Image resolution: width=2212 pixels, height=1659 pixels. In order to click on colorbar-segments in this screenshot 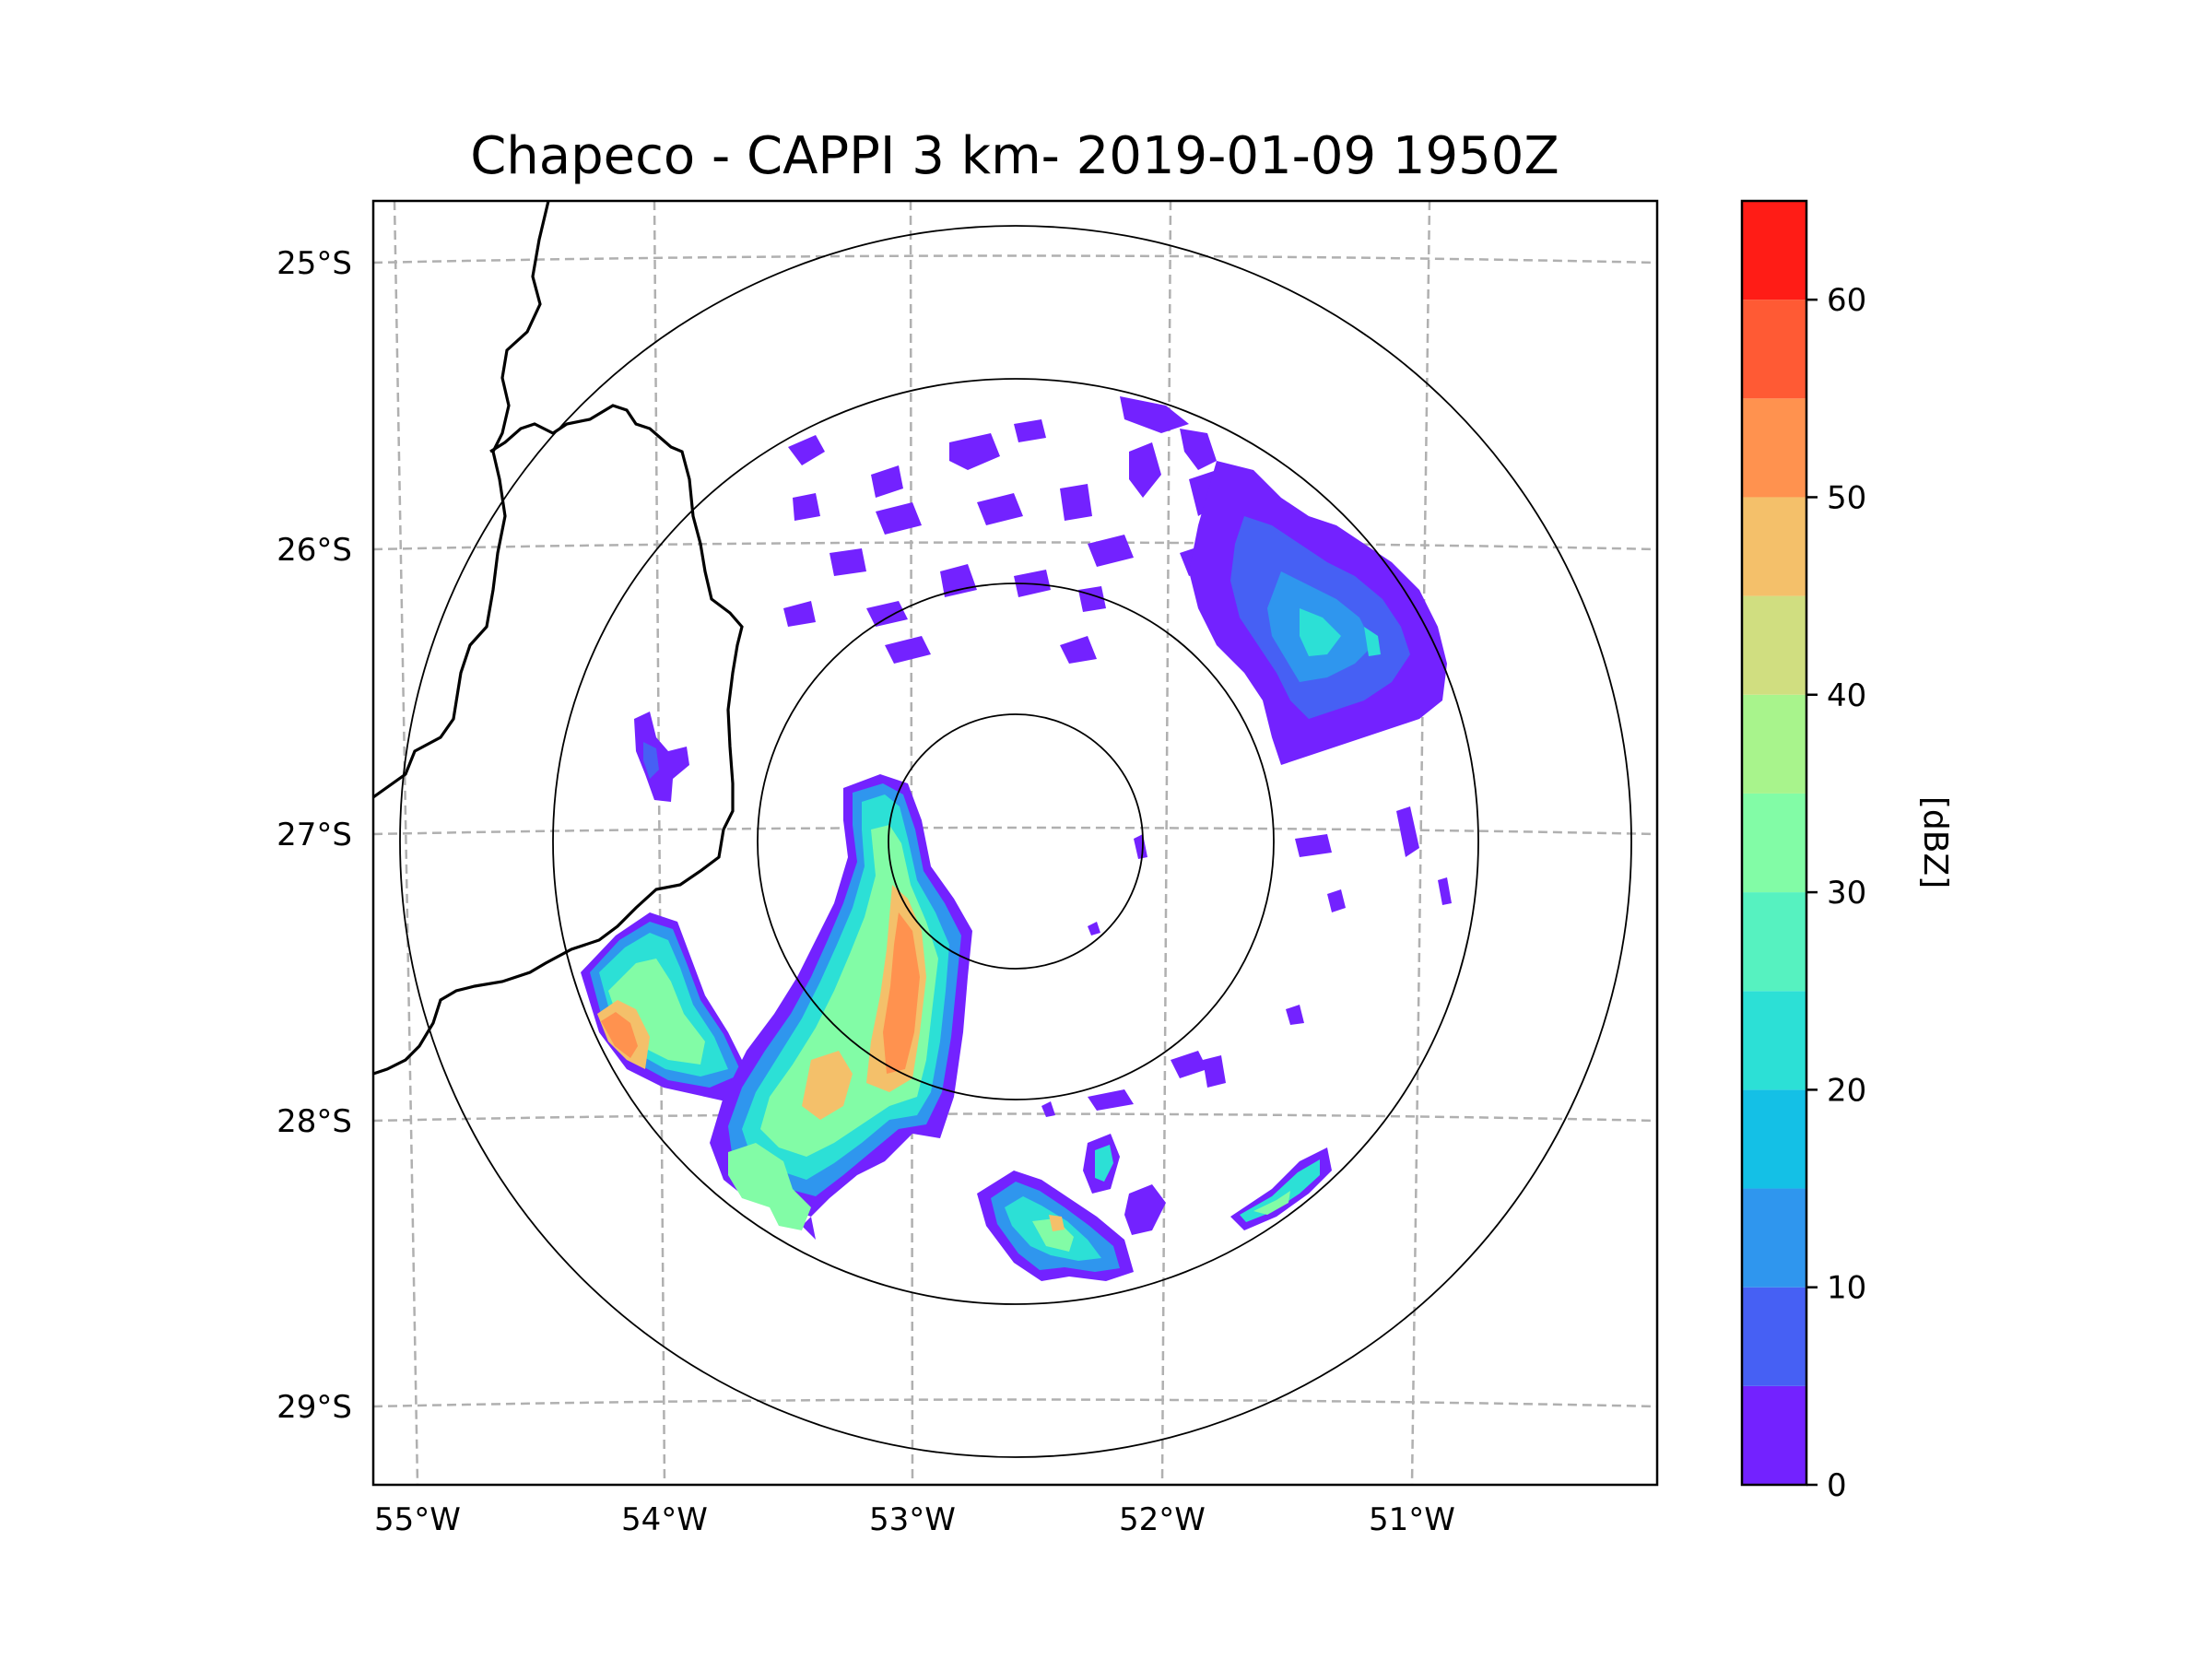, I will do `click(1774, 843)`.